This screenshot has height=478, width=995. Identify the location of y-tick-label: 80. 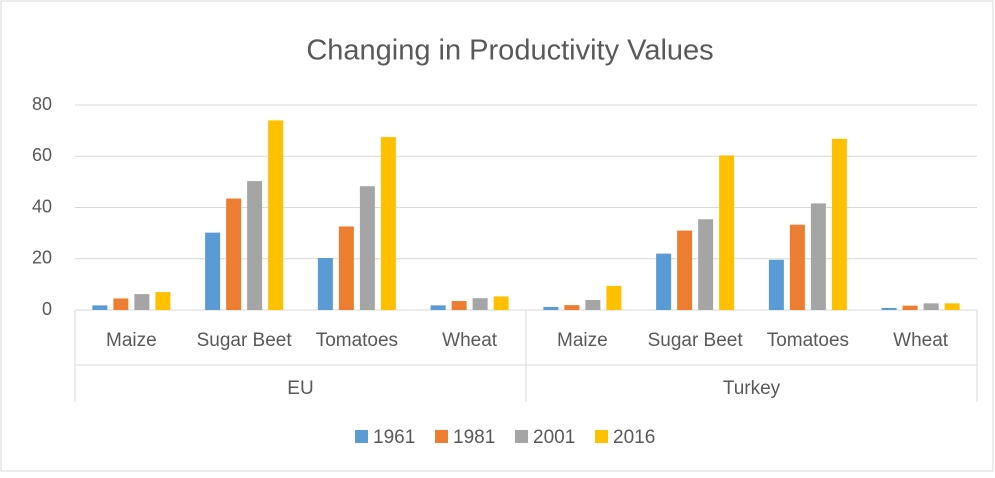
(42, 104).